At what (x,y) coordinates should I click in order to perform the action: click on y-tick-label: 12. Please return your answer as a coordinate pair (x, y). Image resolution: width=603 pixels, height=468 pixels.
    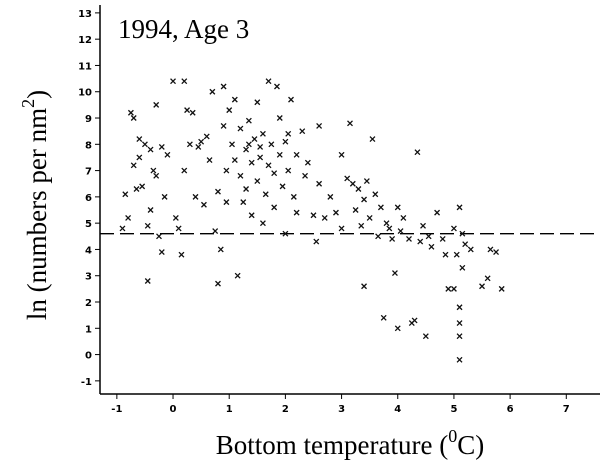
    Looking at the image, I should click on (85, 40).